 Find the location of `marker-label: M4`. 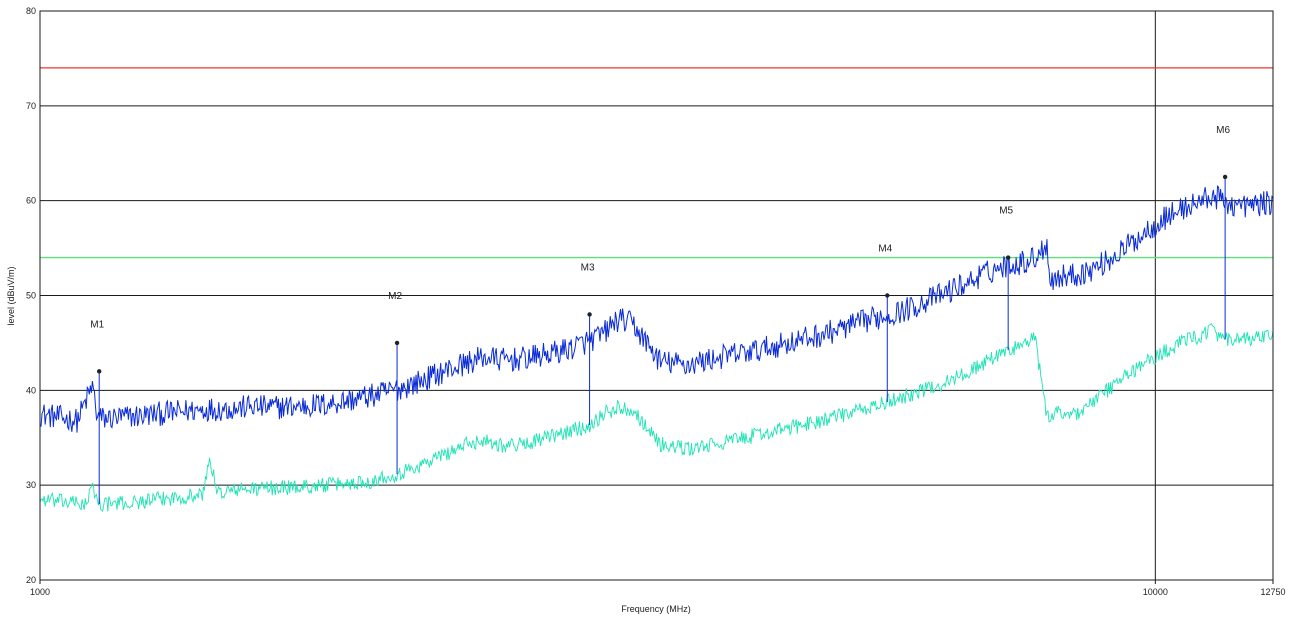

marker-label: M4 is located at coordinates (885, 249).